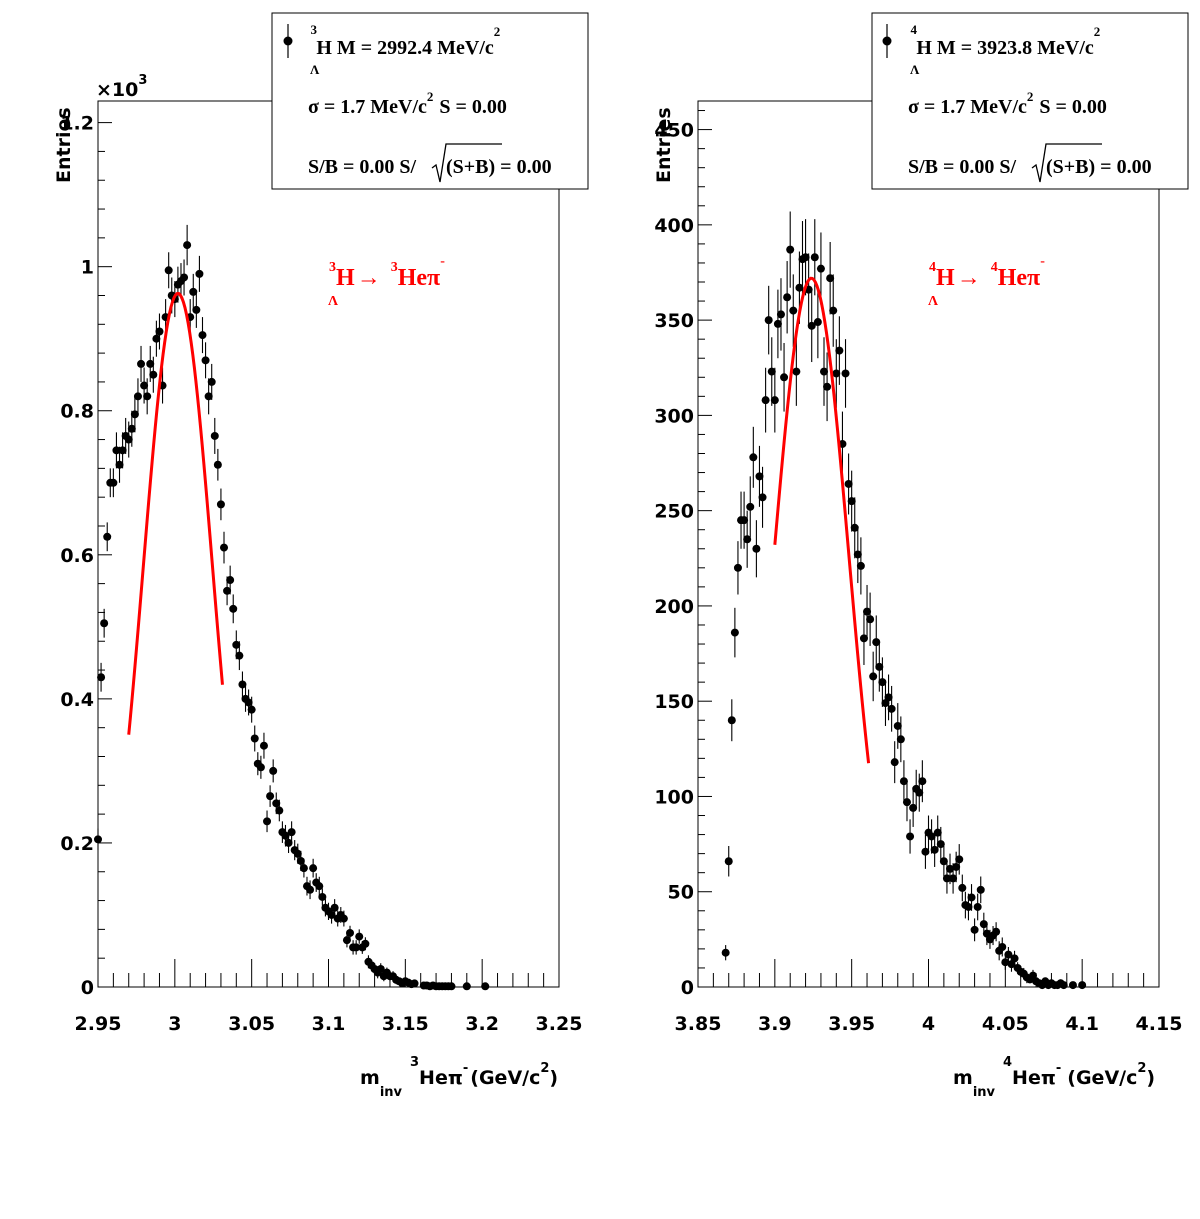 This screenshot has width=1200, height=1219. What do you see at coordinates (77, 700) in the screenshot?
I see `y-tick-label: 0.4` at bounding box center [77, 700].